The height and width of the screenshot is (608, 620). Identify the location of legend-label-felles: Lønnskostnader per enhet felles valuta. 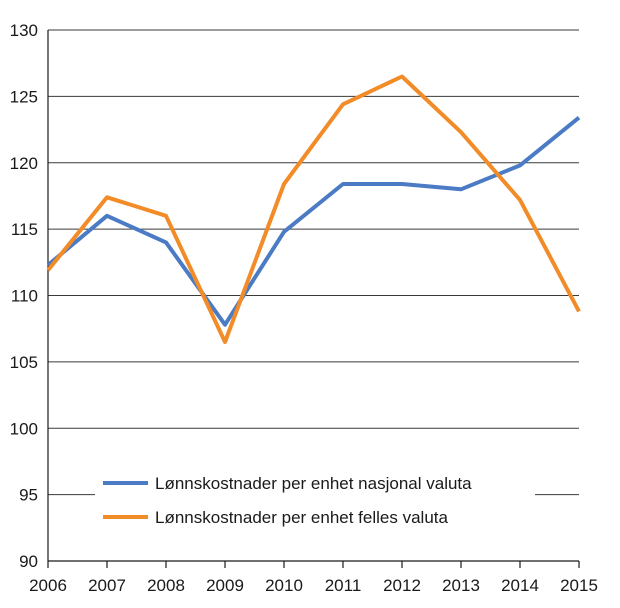
(302, 517).